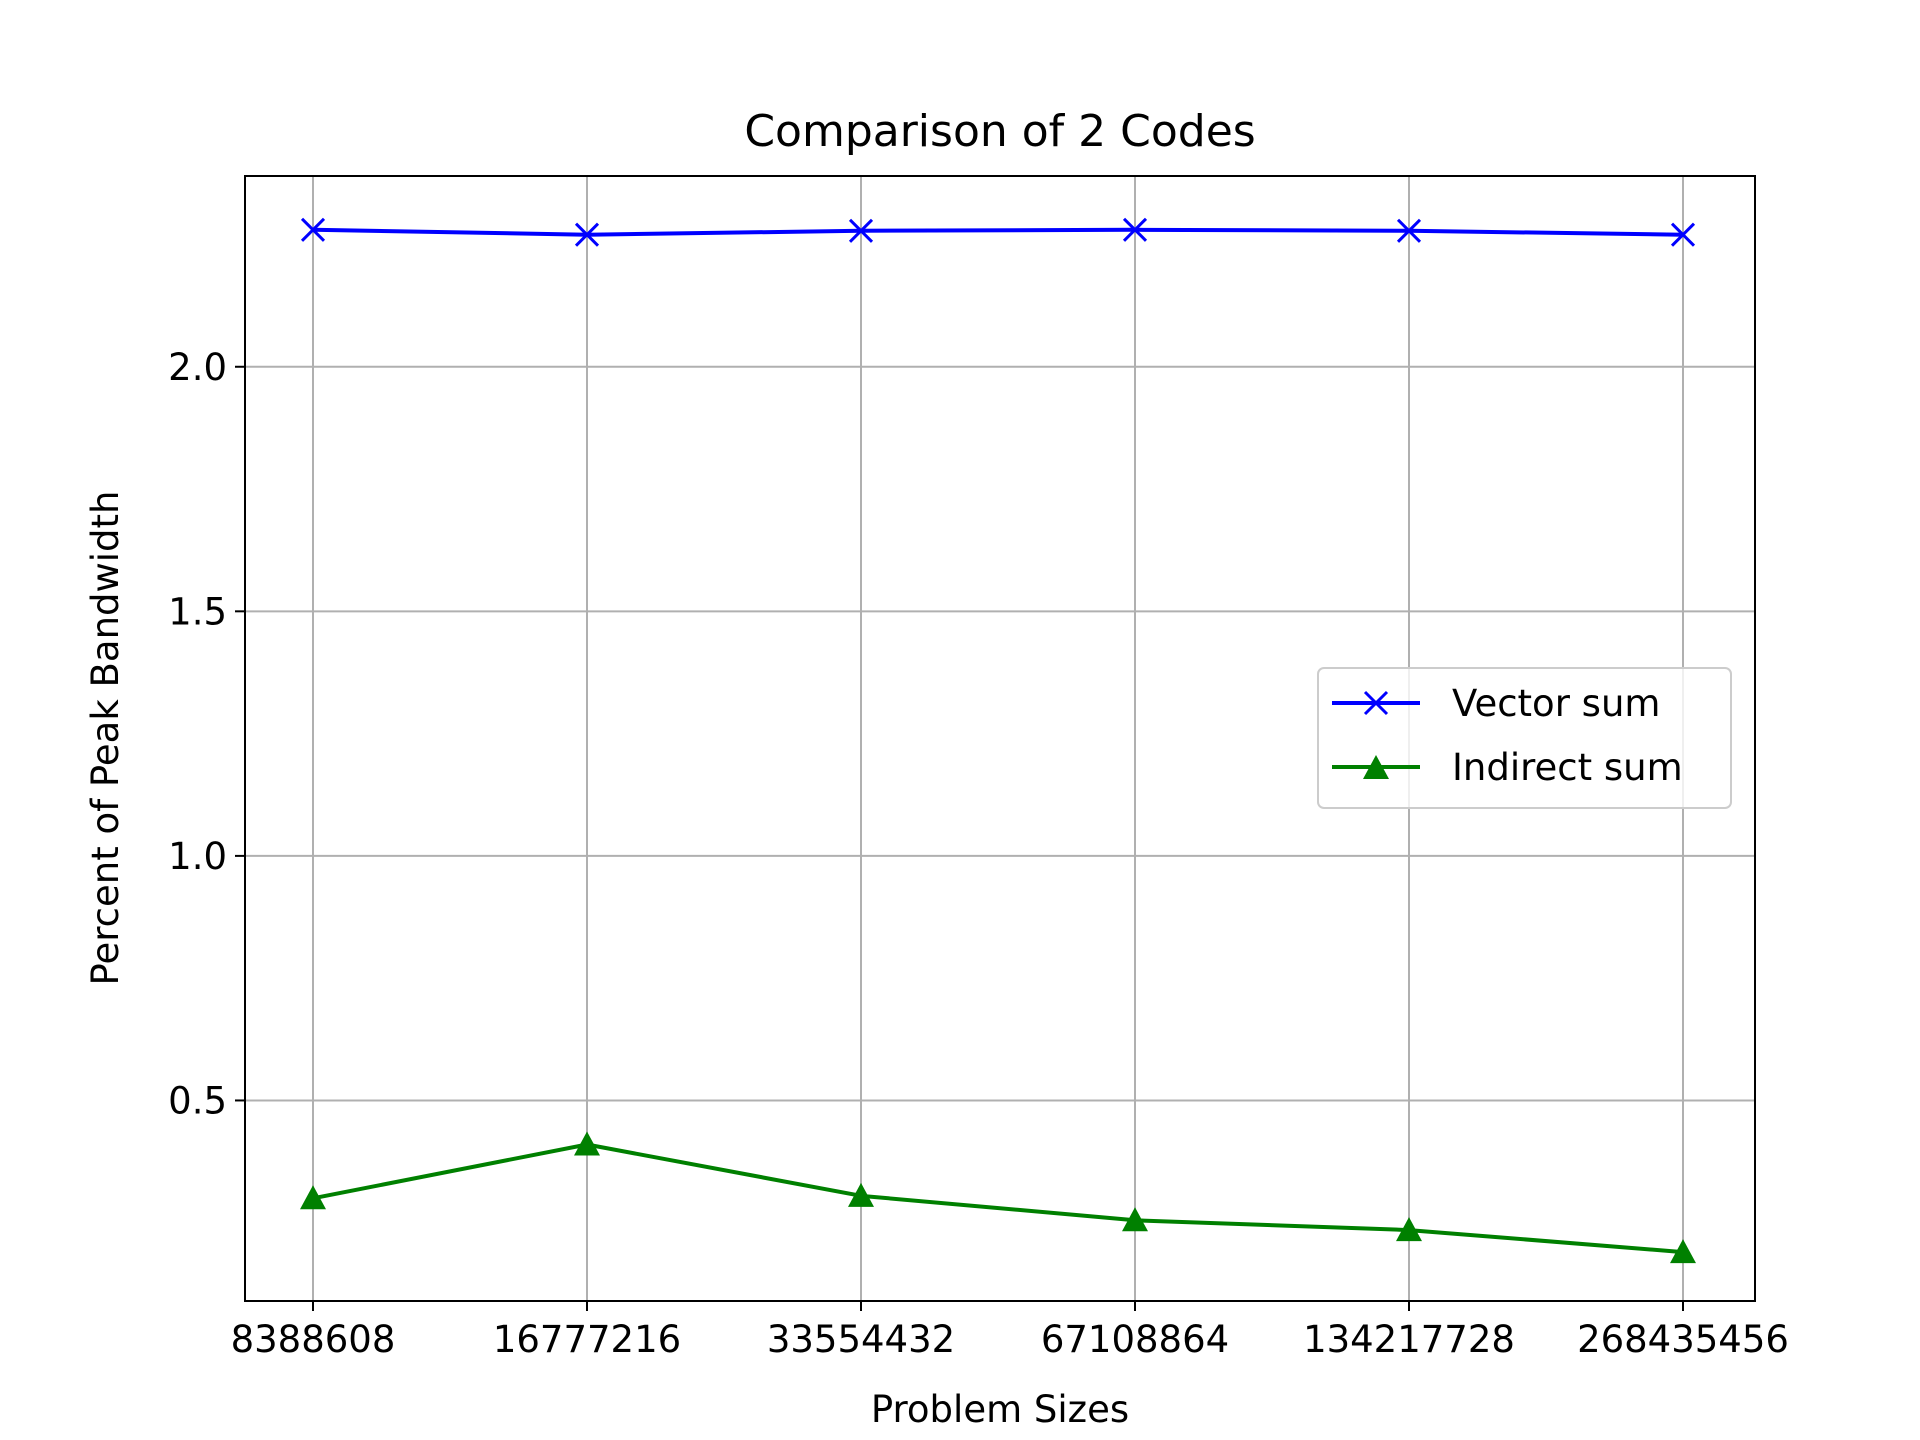 This screenshot has height=1440, width=1920. I want to click on x-tick-label: 134217728, so click(1409, 1339).